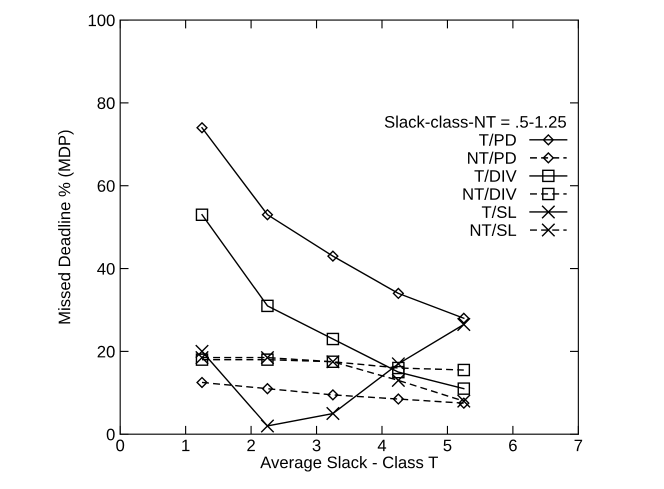 The image size is (664, 489). What do you see at coordinates (495, 176) in the screenshot?
I see `legend-label: T/DIV` at bounding box center [495, 176].